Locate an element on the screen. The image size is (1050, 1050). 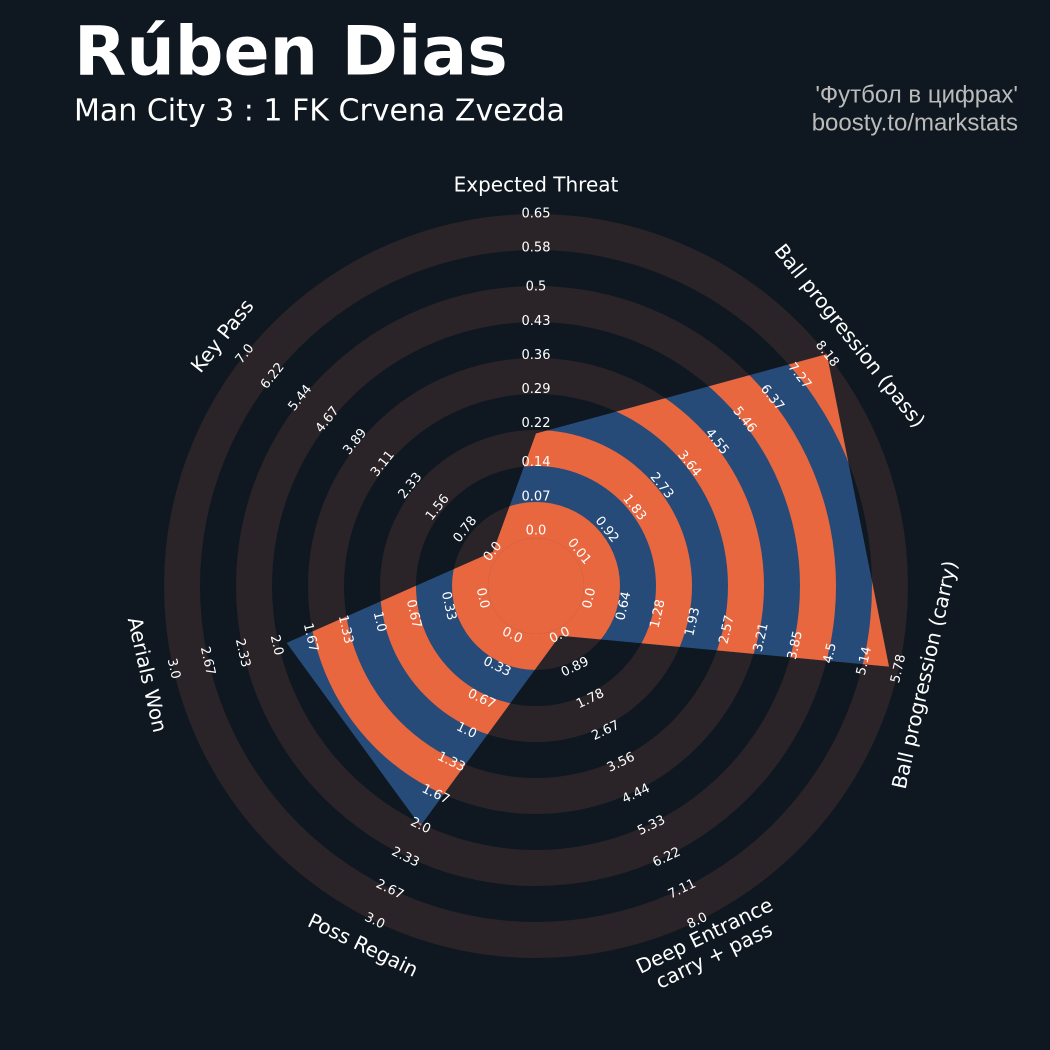
r-tick-label: 0.07 is located at coordinates (536, 496).